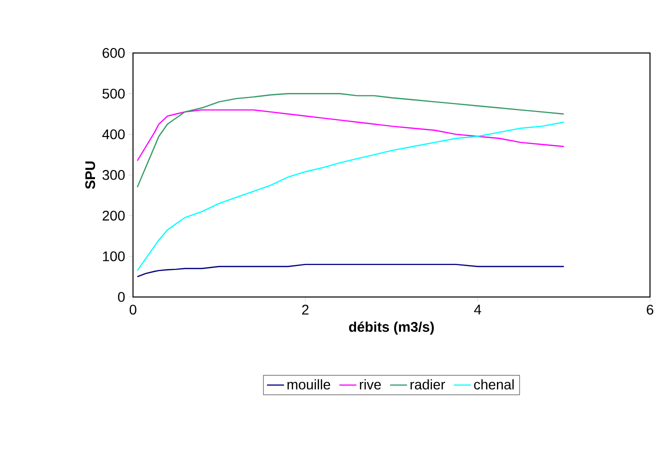 This screenshot has height=461, width=669. I want to click on x-tick-label: 0, so click(133, 309).